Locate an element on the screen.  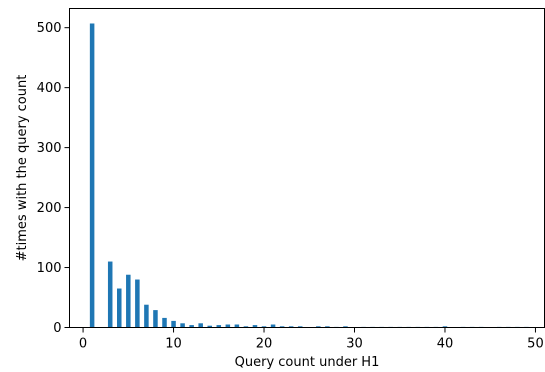
y-tick-label-100: 100 is located at coordinates (49, 268).